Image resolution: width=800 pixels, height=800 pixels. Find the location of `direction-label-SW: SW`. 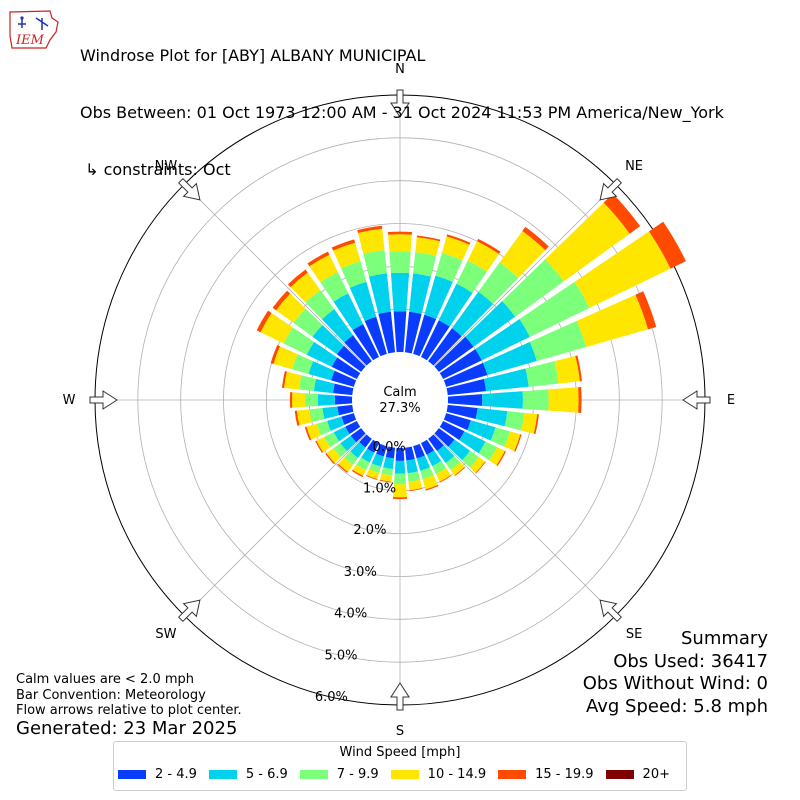

direction-label-SW: SW is located at coordinates (165, 634).